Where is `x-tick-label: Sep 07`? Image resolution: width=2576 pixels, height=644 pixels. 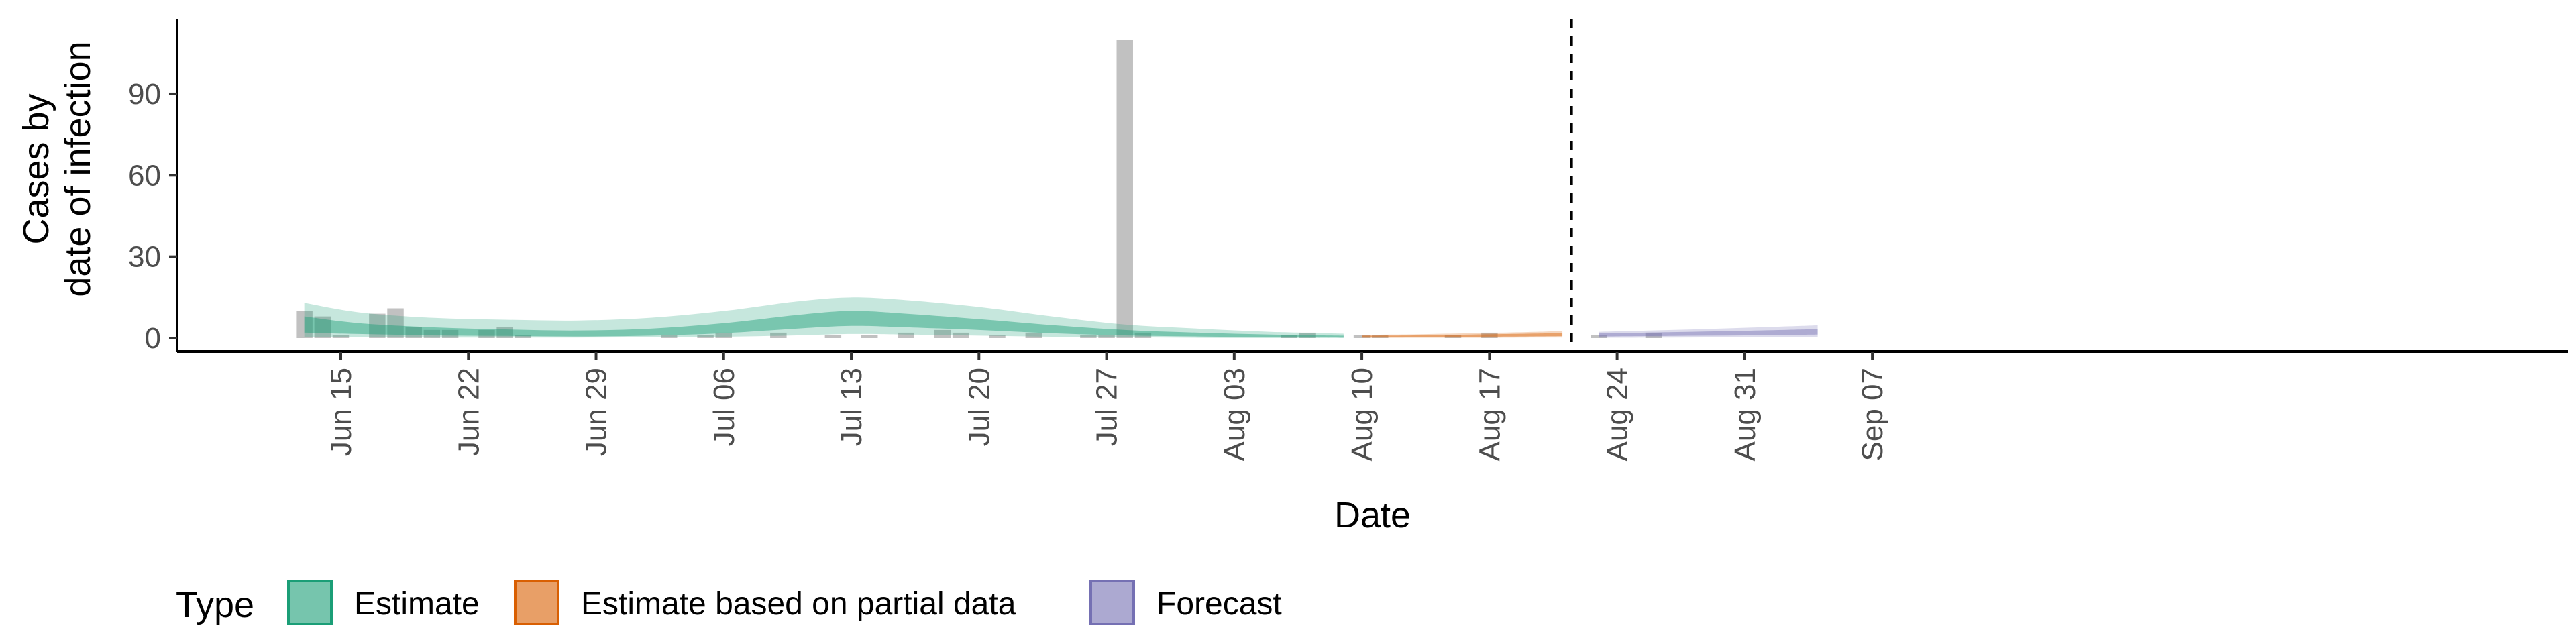 x-tick-label: Sep 07 is located at coordinates (1872, 414).